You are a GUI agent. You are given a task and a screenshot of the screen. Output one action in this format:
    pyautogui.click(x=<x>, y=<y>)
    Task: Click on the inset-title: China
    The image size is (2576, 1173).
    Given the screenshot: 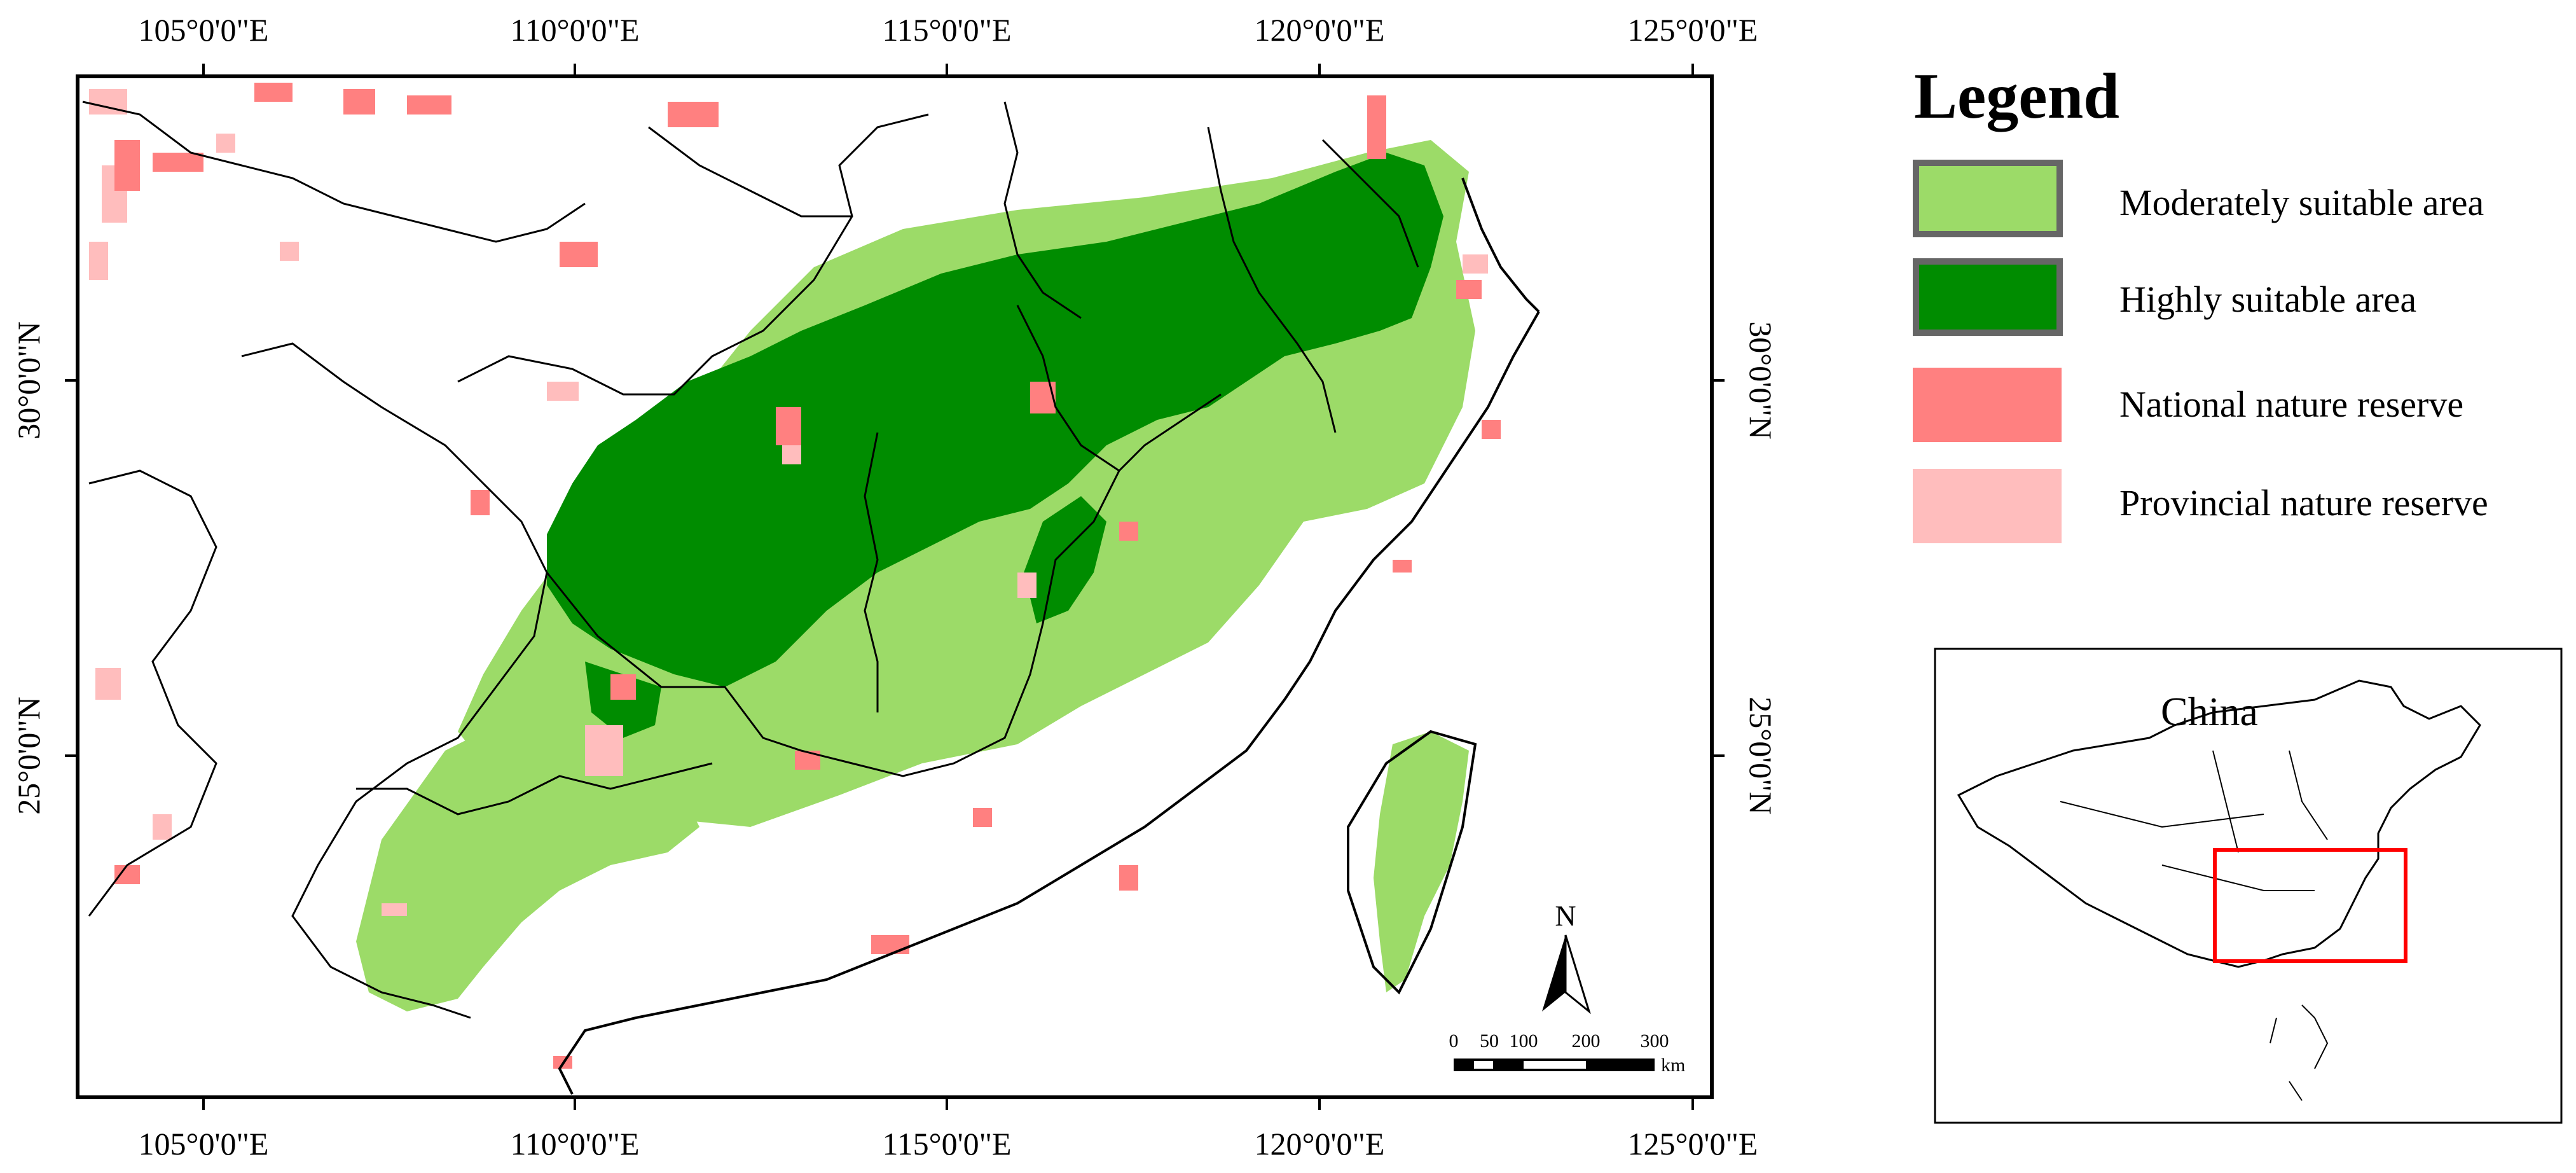 What is the action you would take?
    pyautogui.click(x=2209, y=712)
    